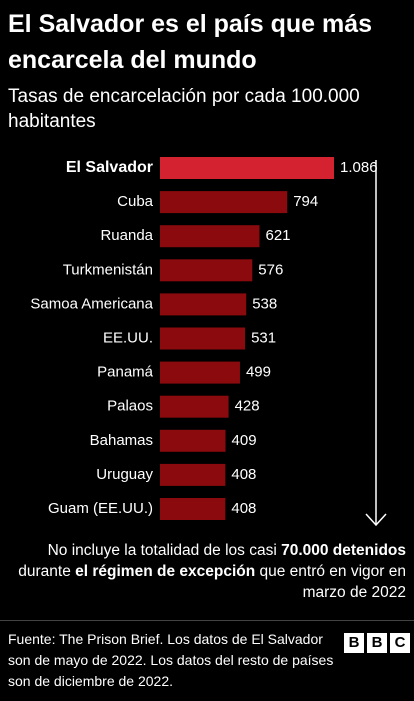 This screenshot has width=414, height=701. What do you see at coordinates (165, 571) in the screenshot?
I see `note-segment: el régimen de excepción` at bounding box center [165, 571].